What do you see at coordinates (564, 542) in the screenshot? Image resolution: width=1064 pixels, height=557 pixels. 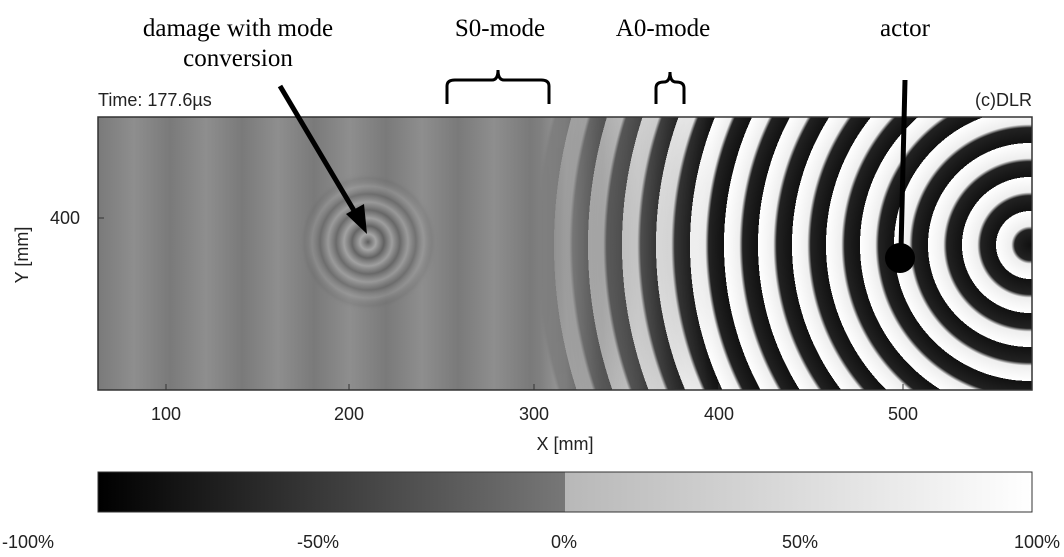 I see `colorbar-tick-label: 0%` at bounding box center [564, 542].